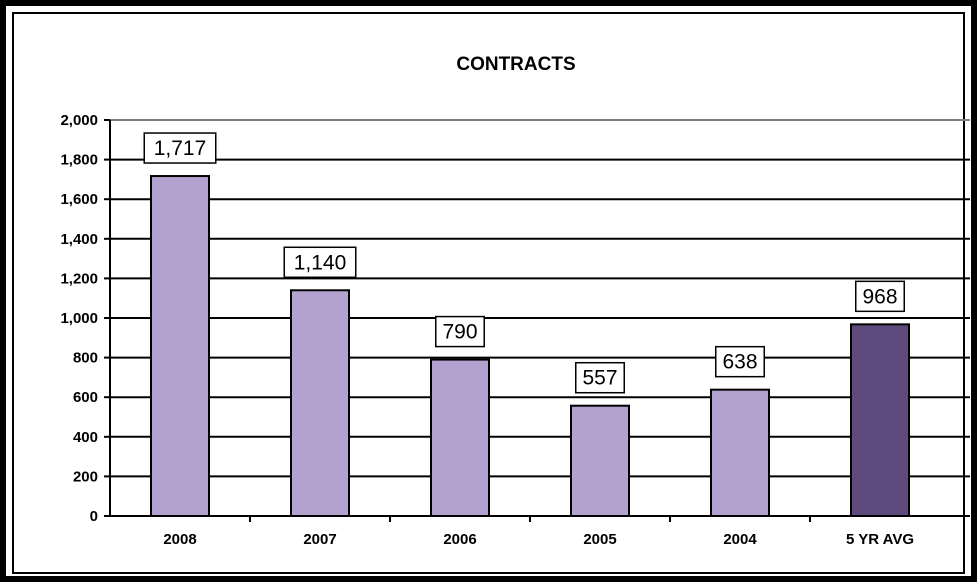  I want to click on data-label: 557, so click(600, 377).